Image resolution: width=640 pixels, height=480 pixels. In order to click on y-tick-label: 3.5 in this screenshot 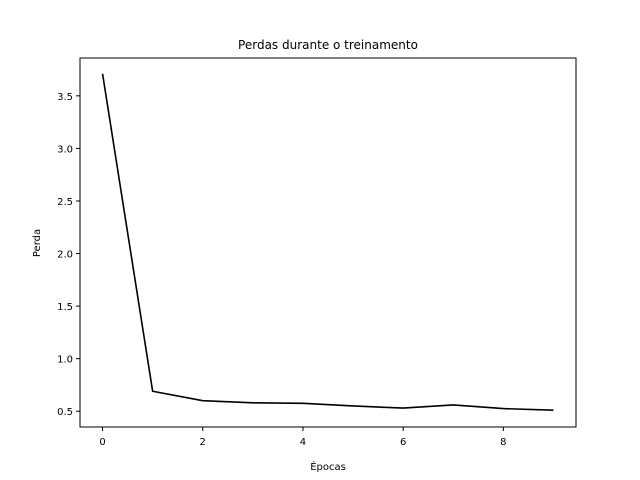, I will do `click(65, 97)`.